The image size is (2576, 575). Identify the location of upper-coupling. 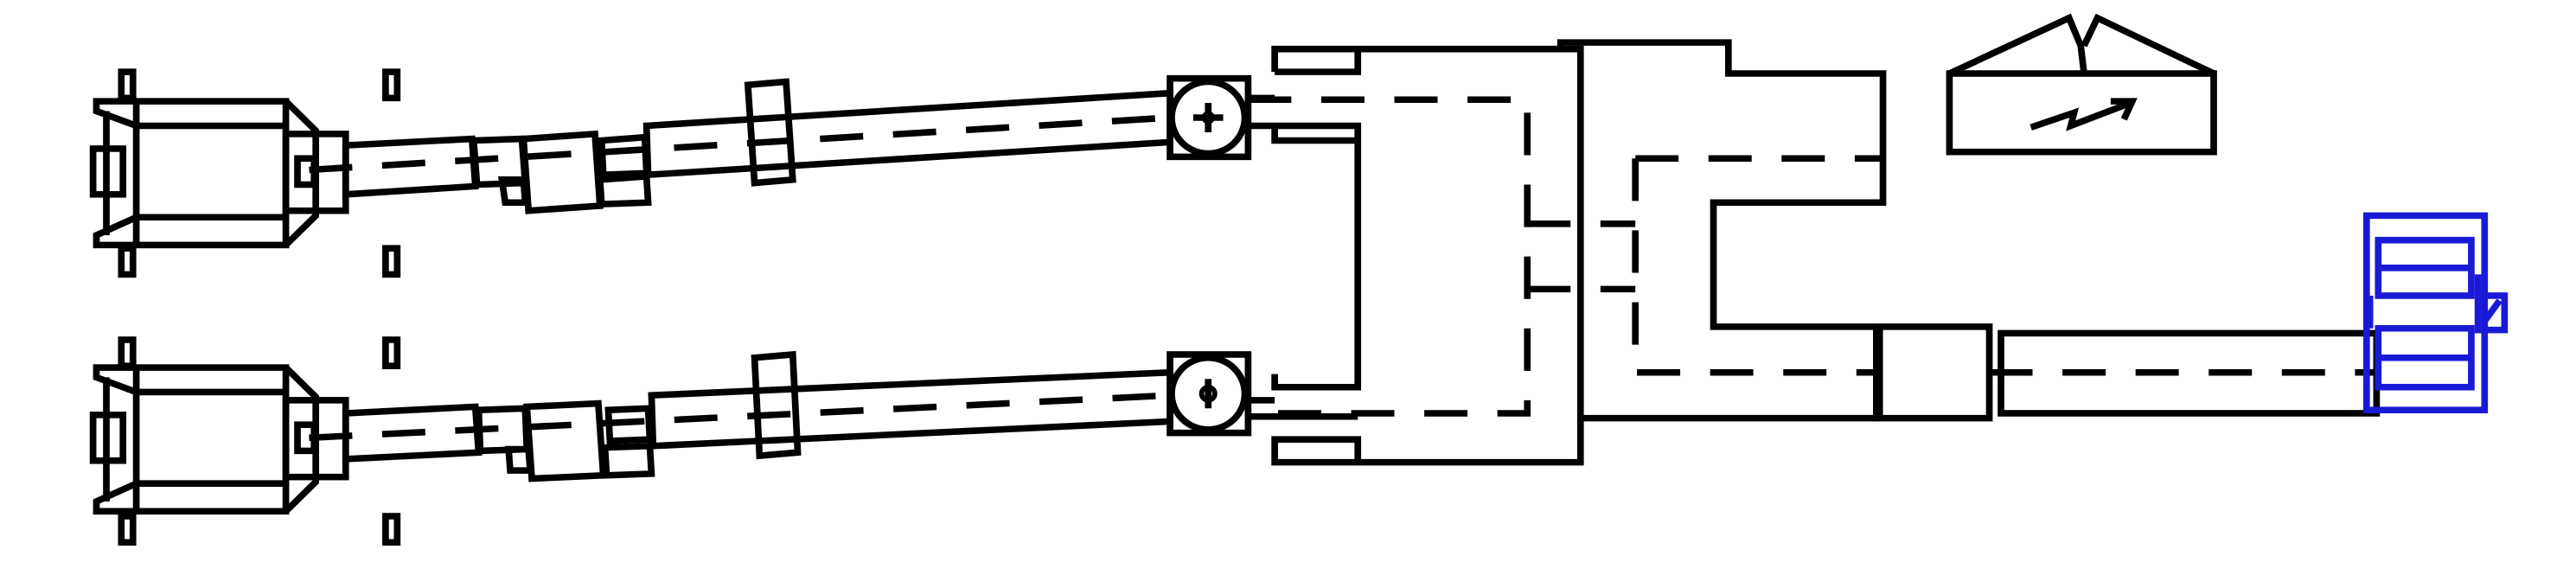
(1209, 117).